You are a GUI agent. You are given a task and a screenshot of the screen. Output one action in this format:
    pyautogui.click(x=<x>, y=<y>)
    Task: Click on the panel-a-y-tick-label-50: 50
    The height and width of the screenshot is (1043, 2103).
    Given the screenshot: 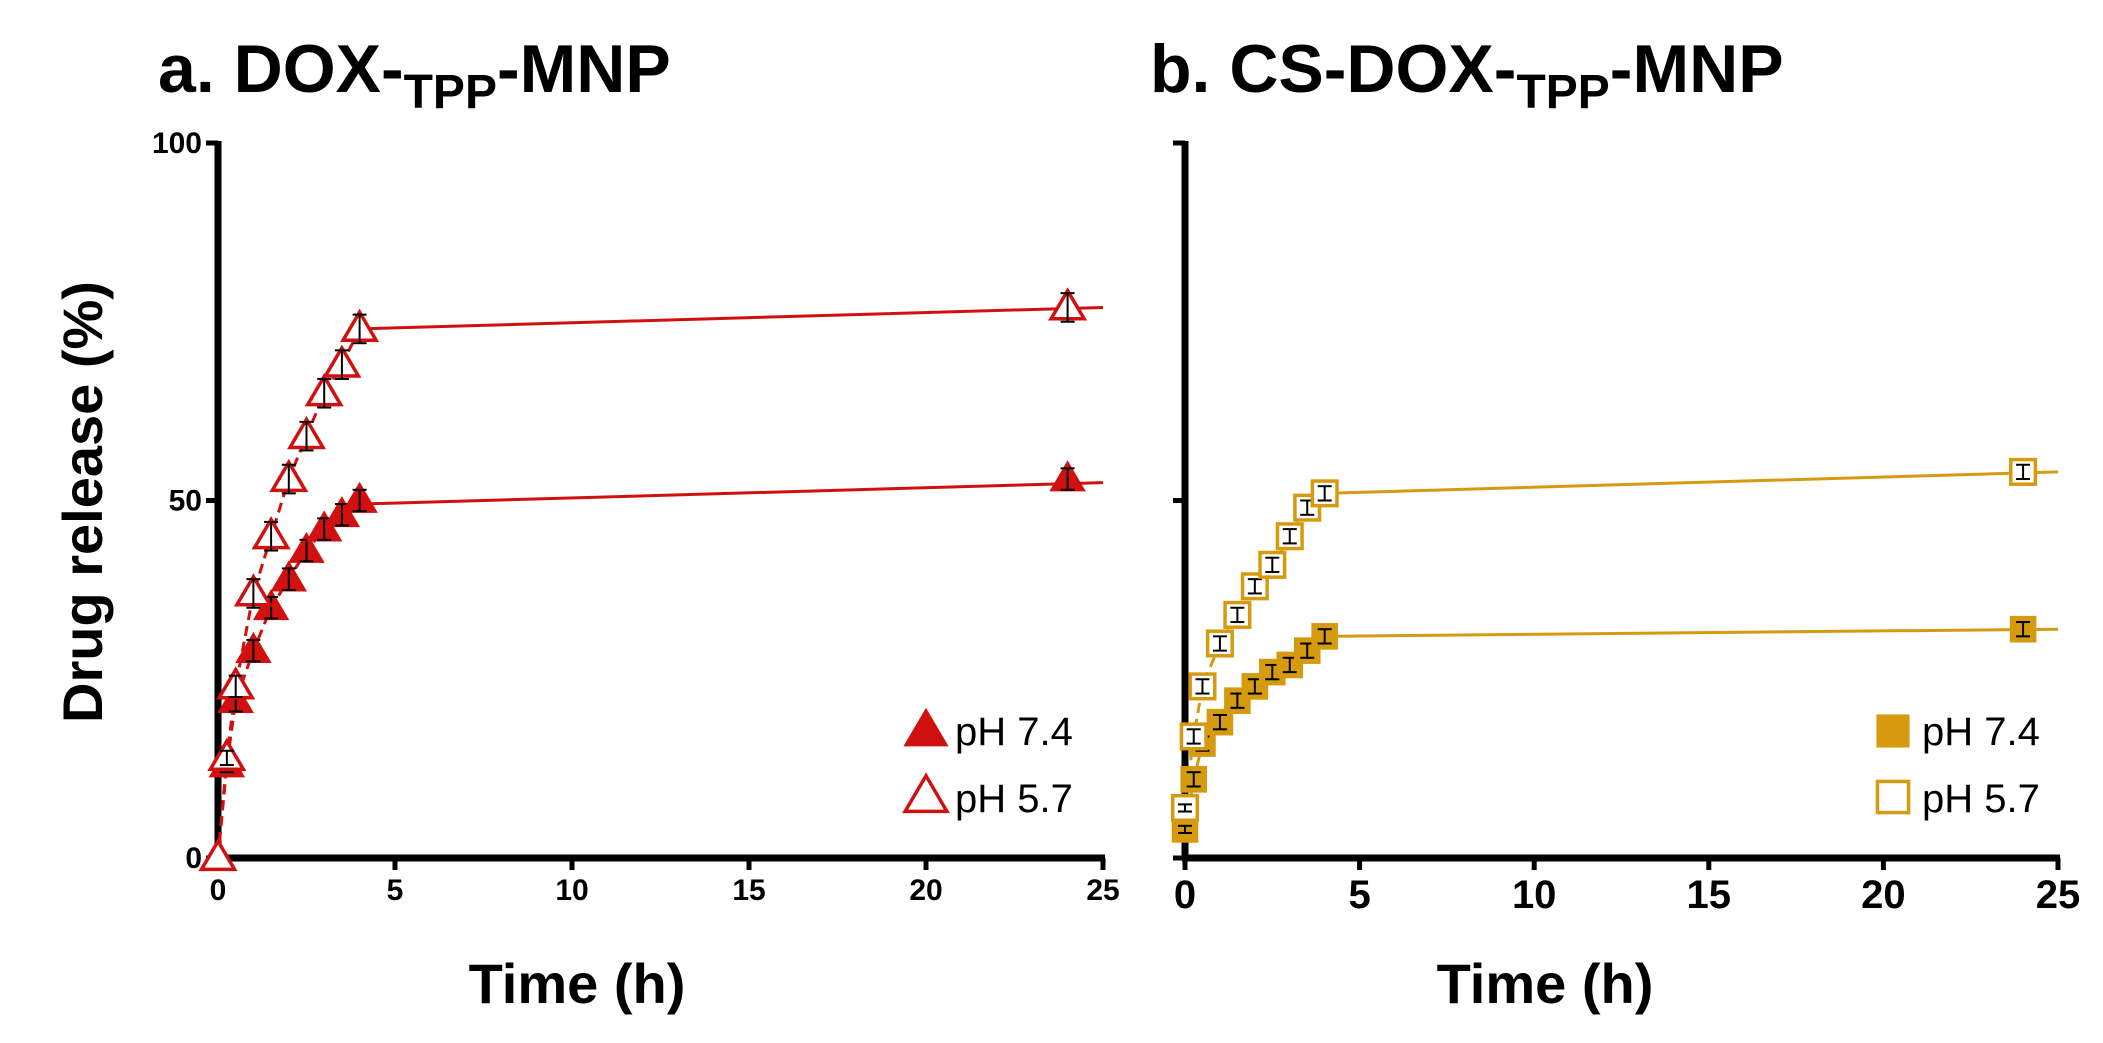 What is the action you would take?
    pyautogui.click(x=185, y=501)
    